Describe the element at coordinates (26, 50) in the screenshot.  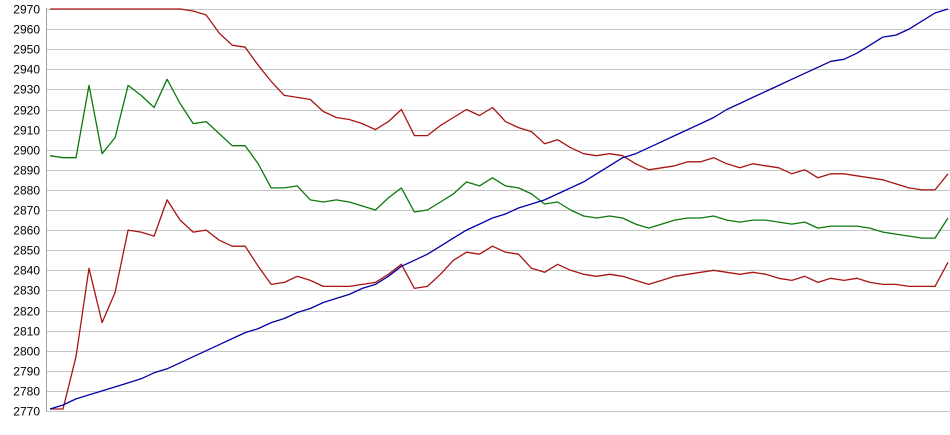
I see `y-tick-label: 2950` at that location.